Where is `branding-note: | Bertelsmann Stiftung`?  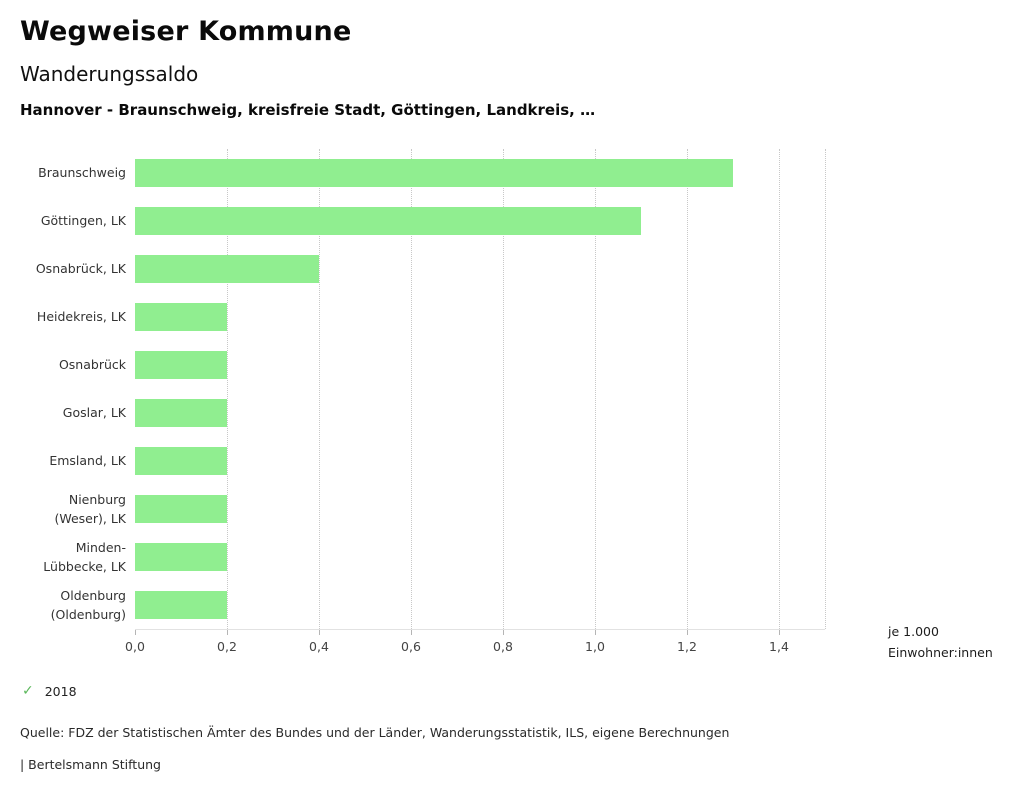 branding-note: | Bertelsmann Stiftung is located at coordinates (90, 764).